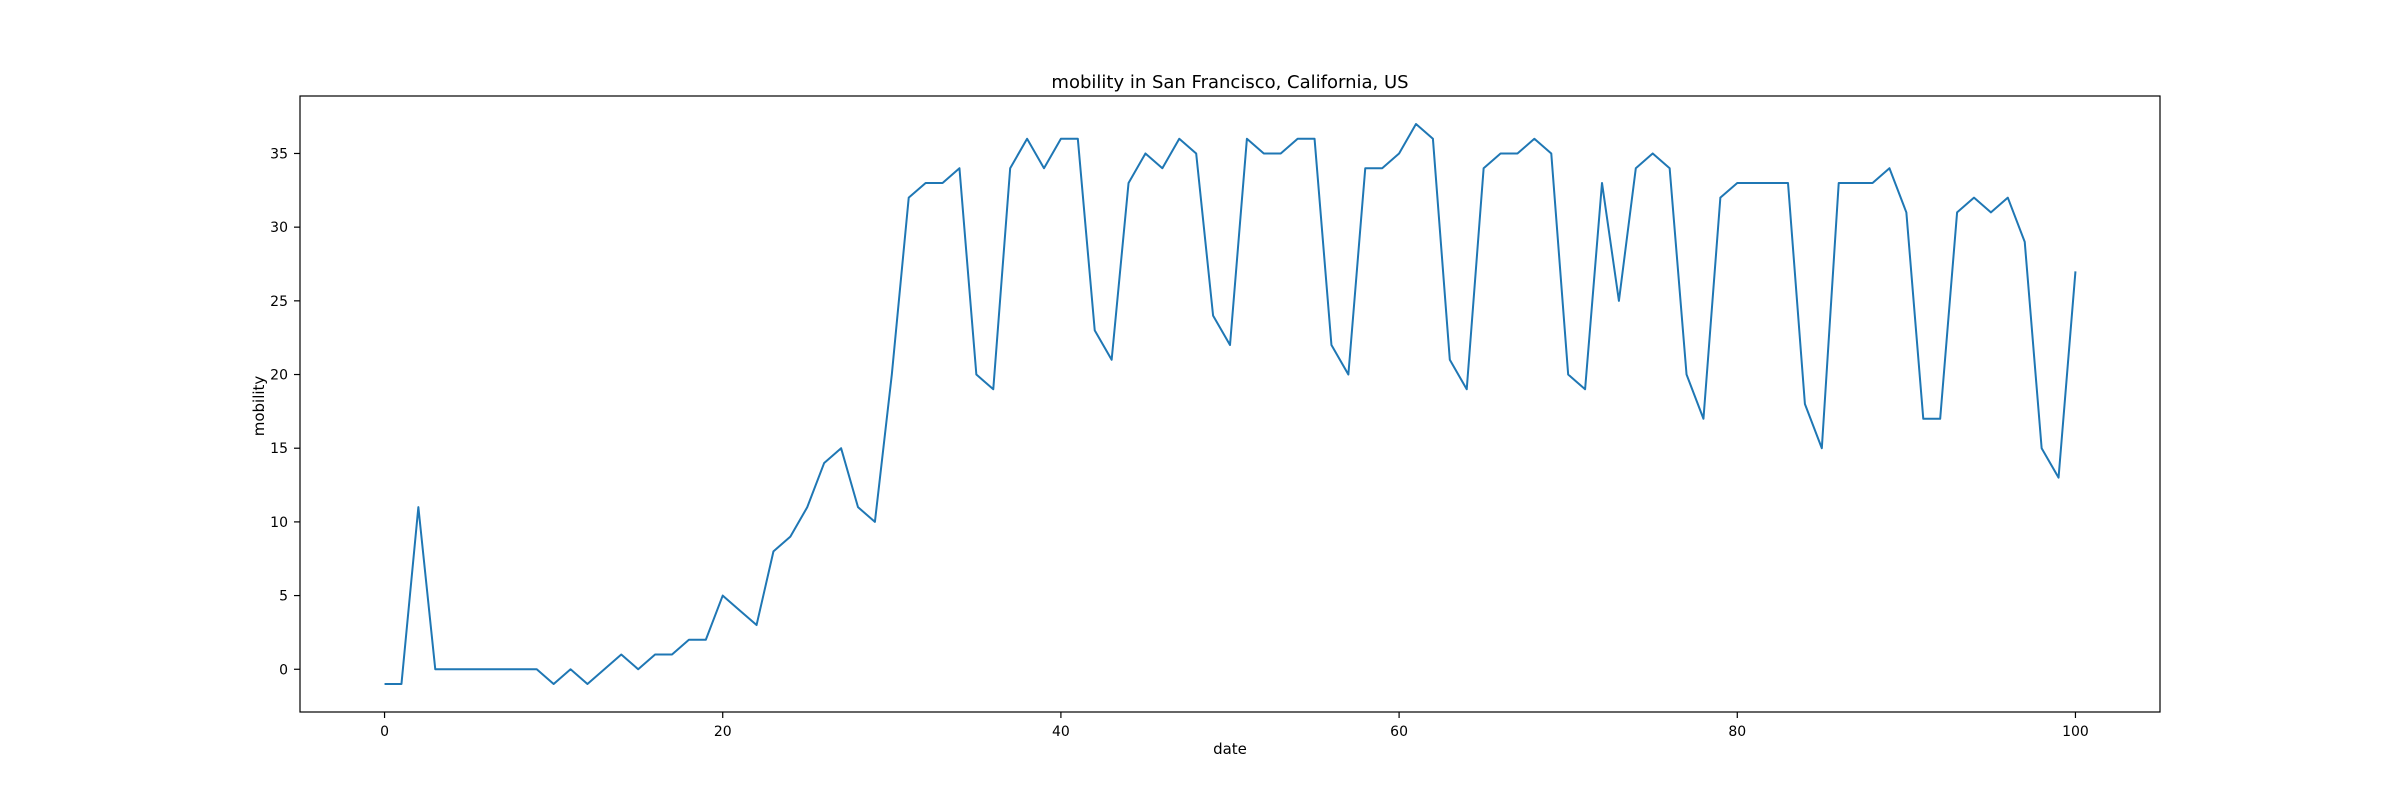 This screenshot has width=2400, height=800. What do you see at coordinates (279, 449) in the screenshot?
I see `y-tick-label: 15` at bounding box center [279, 449].